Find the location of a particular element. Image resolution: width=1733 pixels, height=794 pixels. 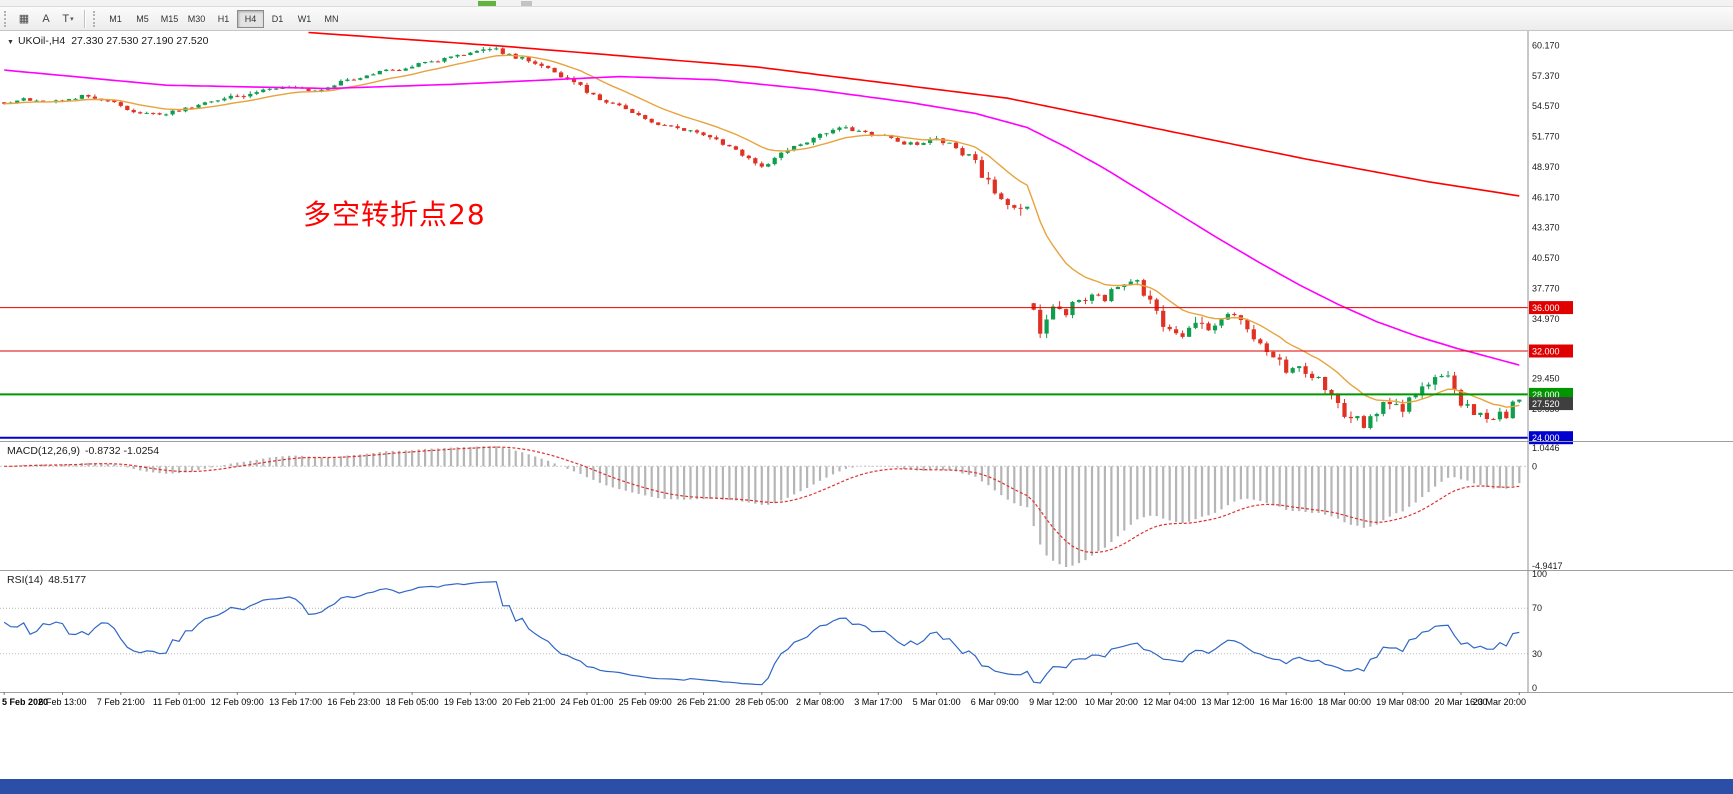

svg-text: 10 Mar 20:00 is located at coordinates (1111, 702).